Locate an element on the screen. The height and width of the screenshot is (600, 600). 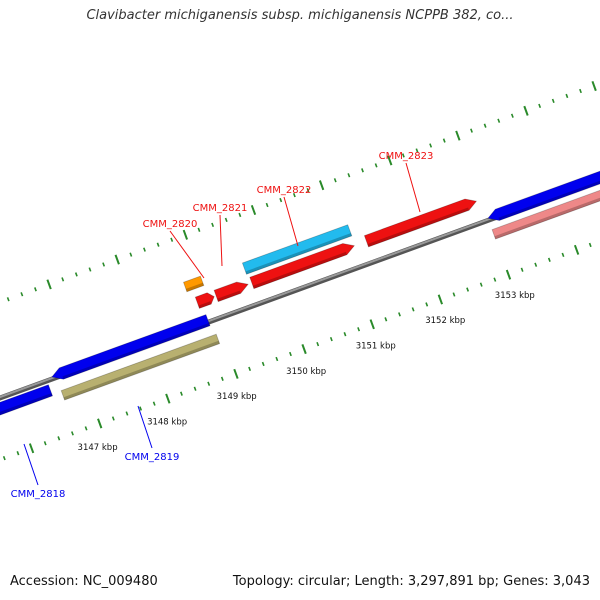
feature-olive-shade is located at coordinates (141, 370).